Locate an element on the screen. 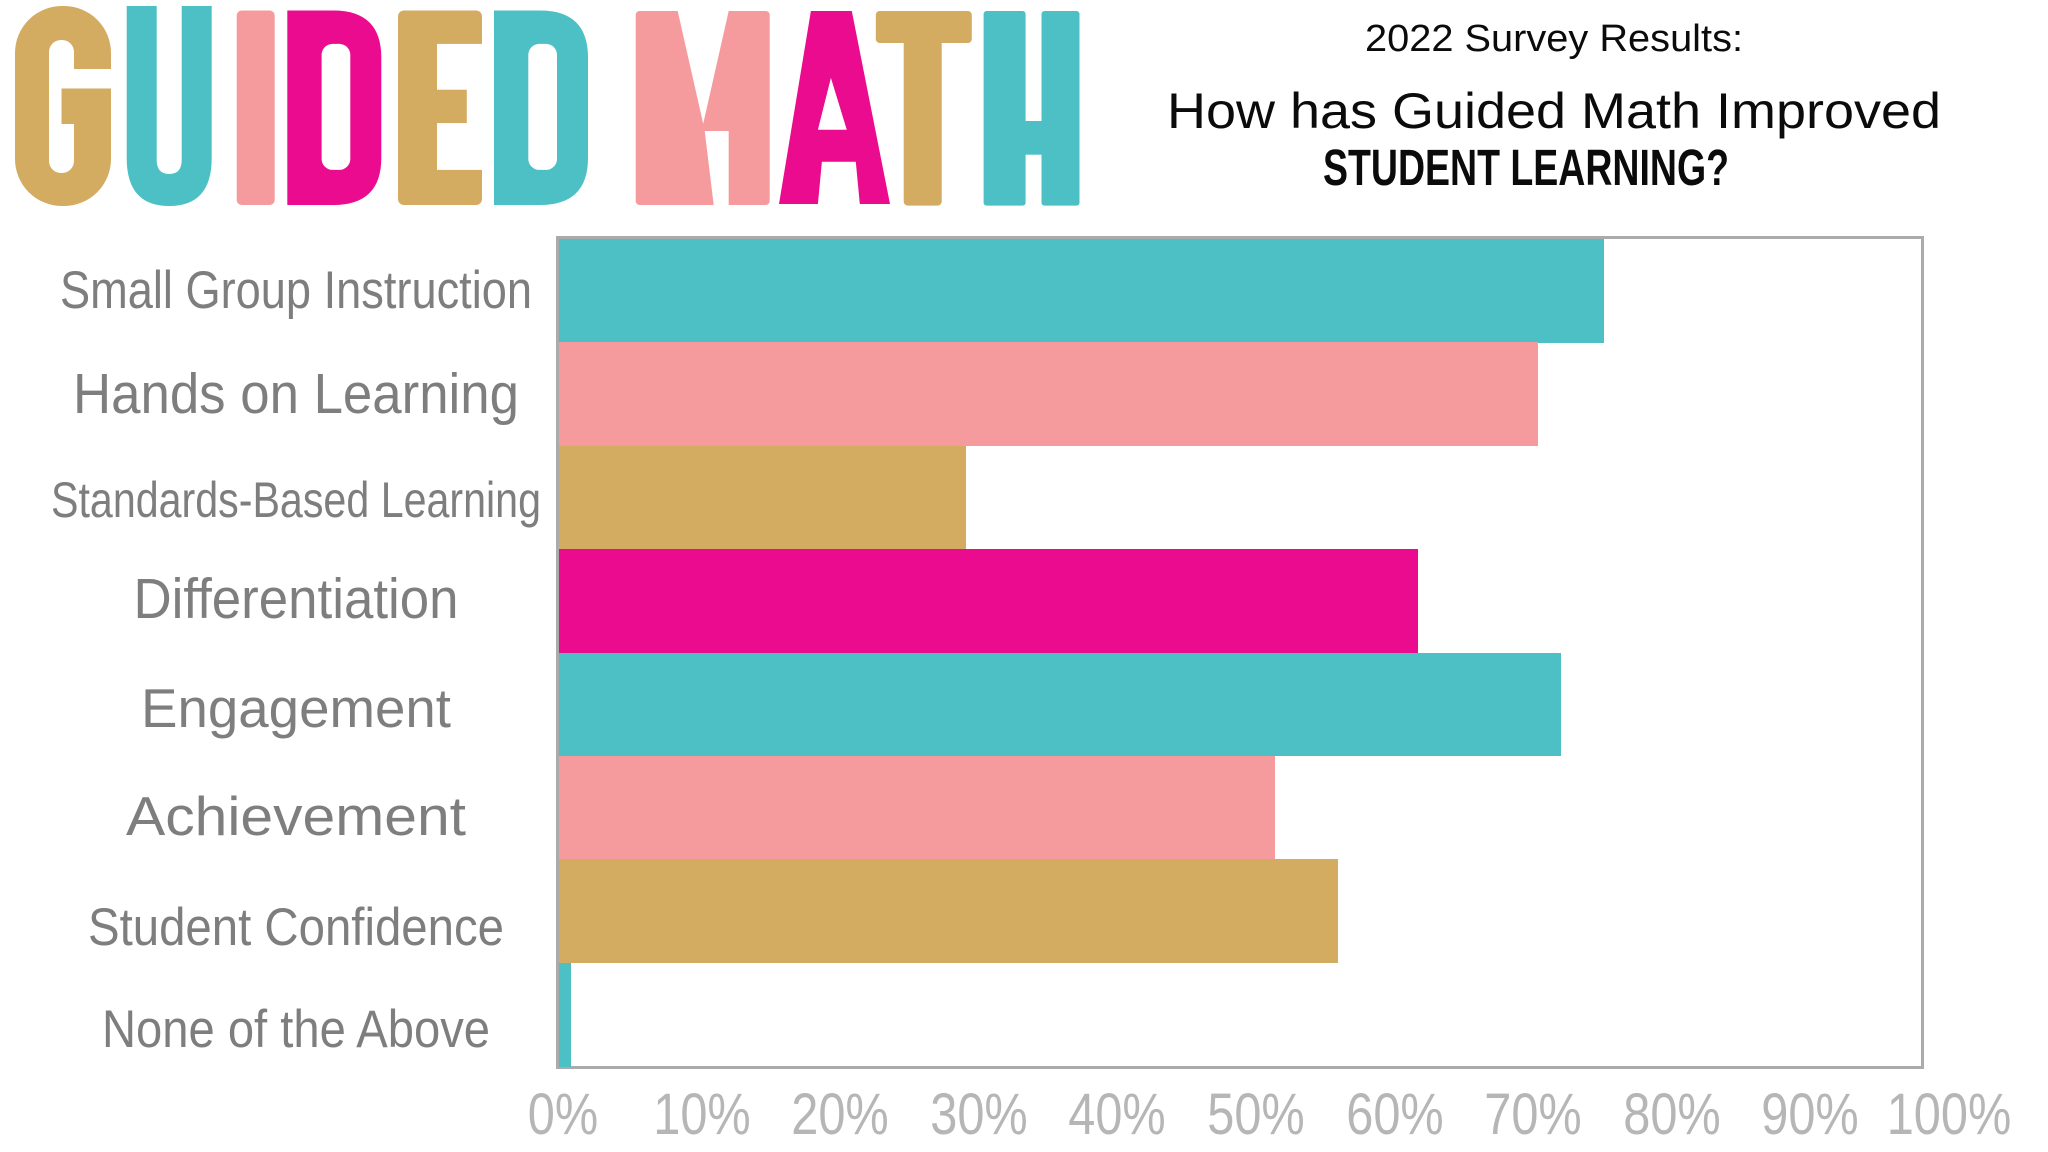  bar-none-of-the-above is located at coordinates (565, 1014).